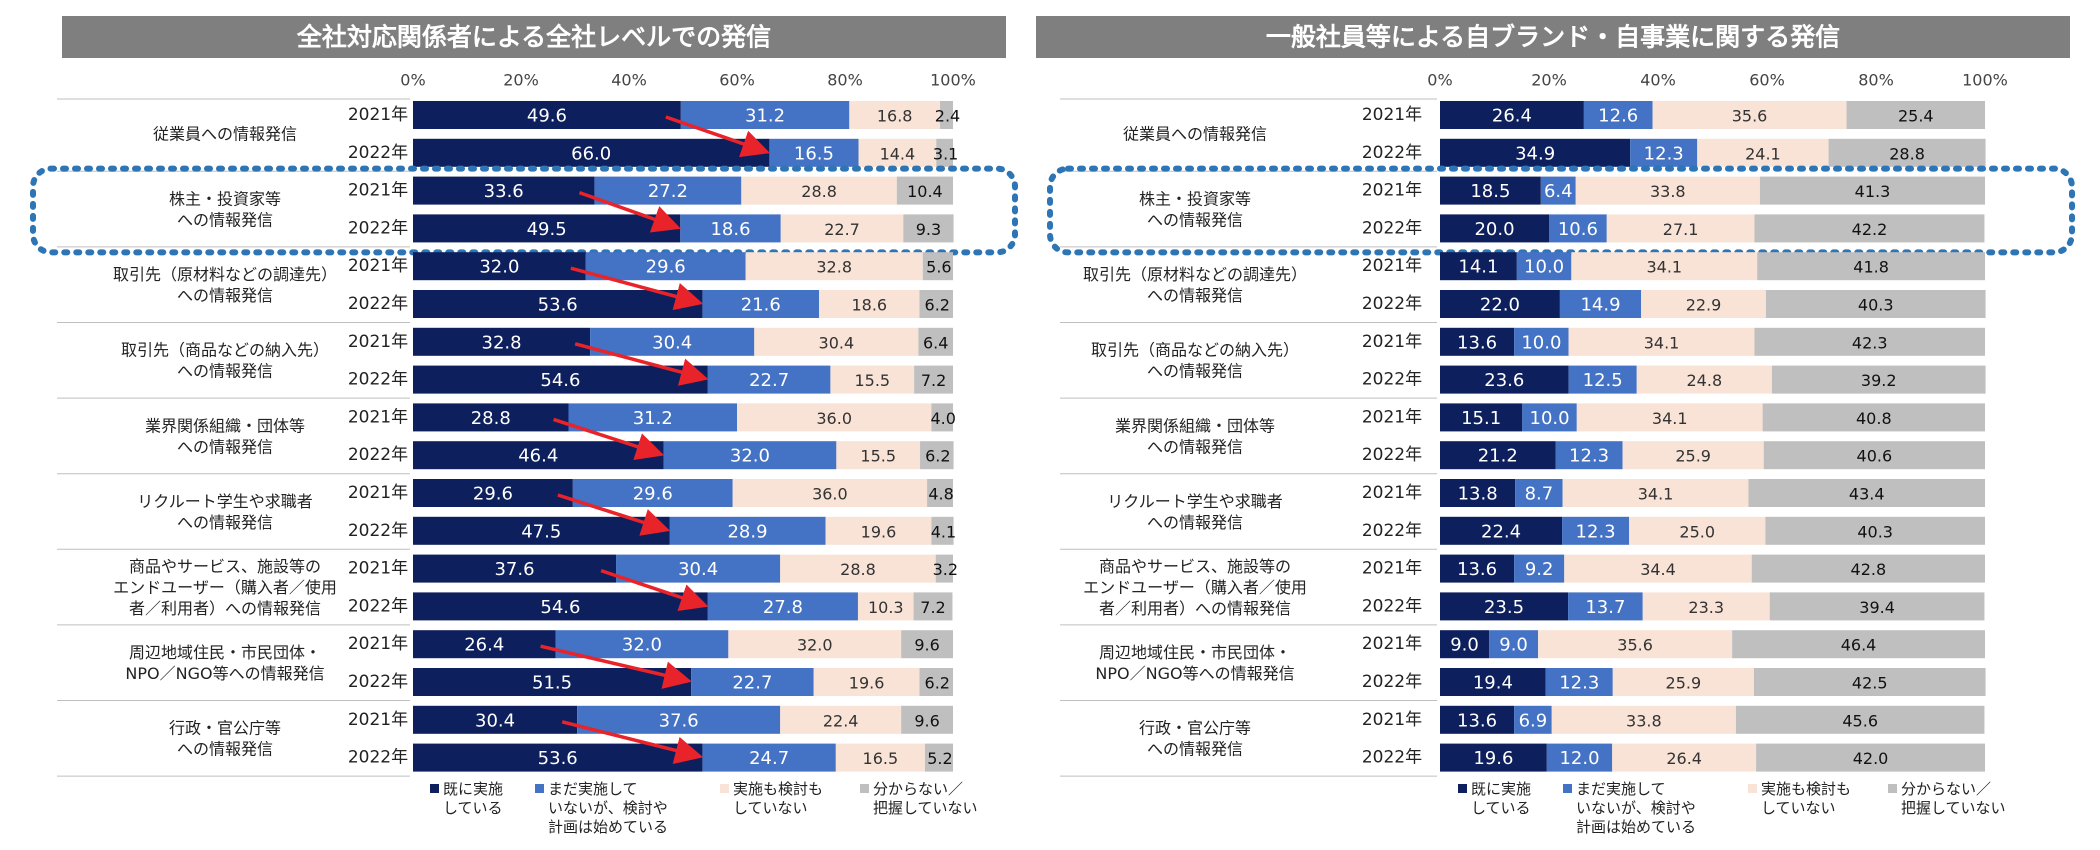 Image resolution: width=2100 pixels, height=850 pixels. Describe the element at coordinates (1439, 80) in the screenshot. I see `x-tick-label: 0%` at that location.